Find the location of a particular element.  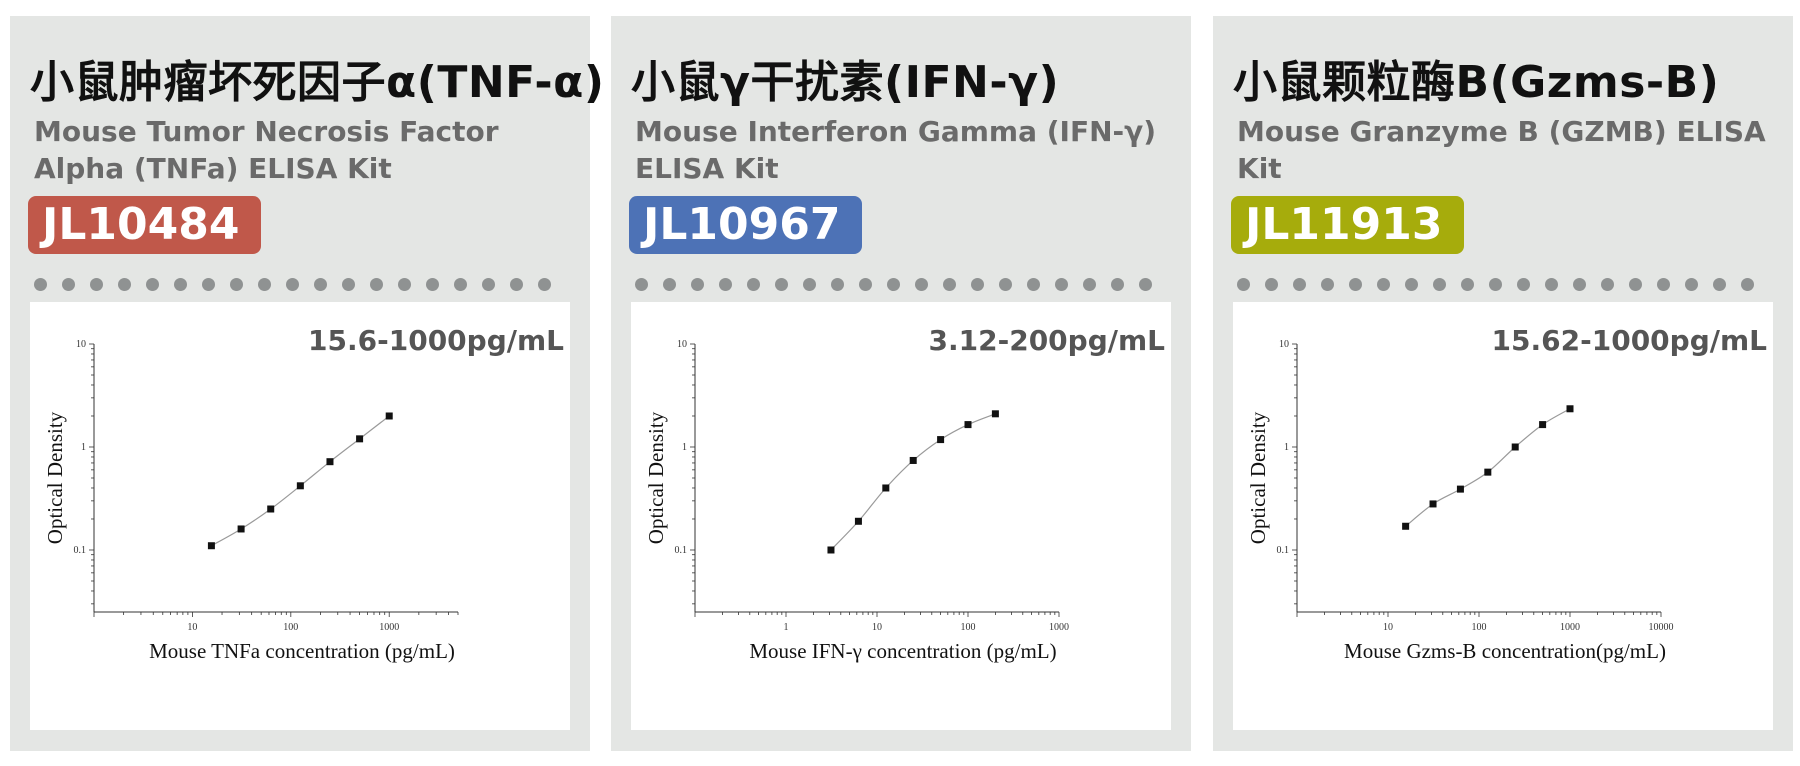

y-tick-label: 1 is located at coordinates (684, 447).